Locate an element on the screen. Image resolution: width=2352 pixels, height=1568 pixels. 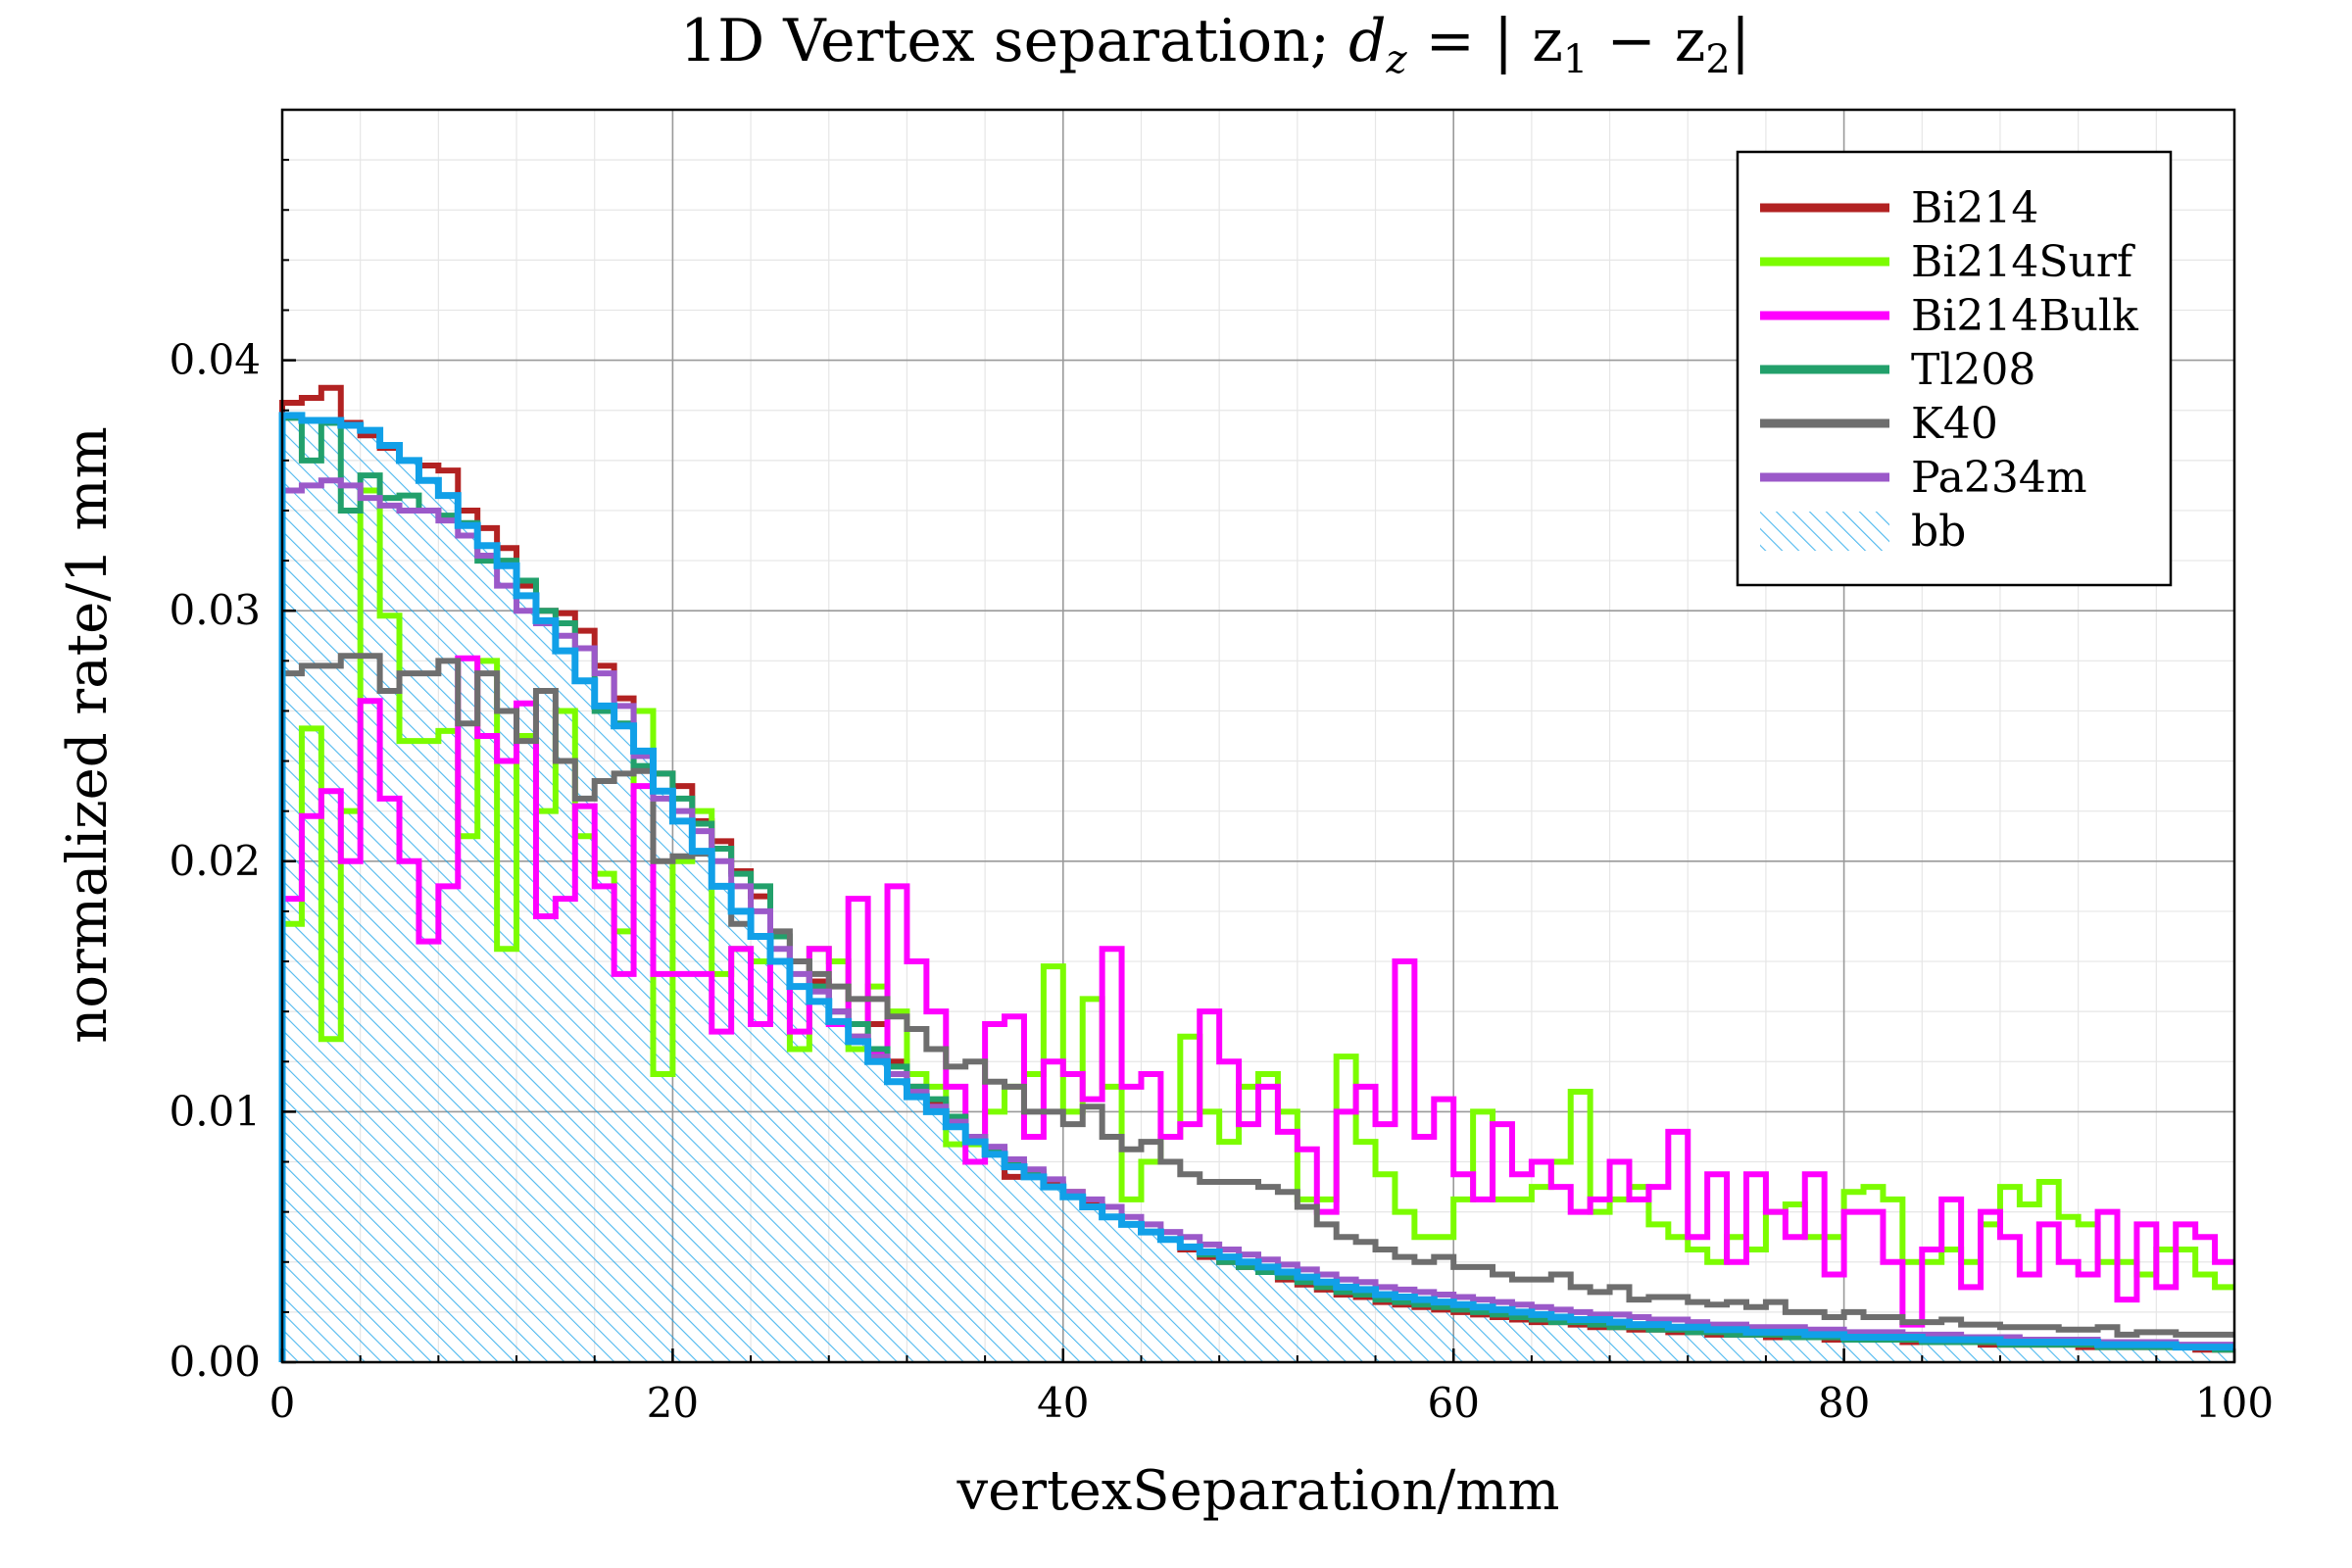
legend-label-pa234m: Pa234m is located at coordinates (1999, 478).